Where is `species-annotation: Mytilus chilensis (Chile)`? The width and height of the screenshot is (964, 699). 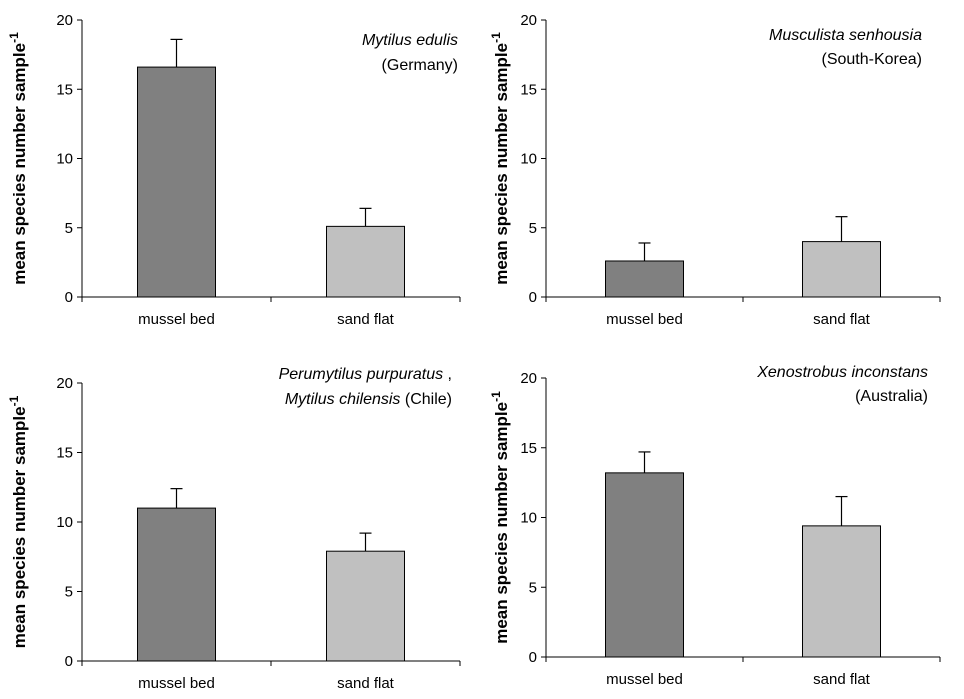
species-annotation: Mytilus chilensis (Chile) is located at coordinates (368, 399).